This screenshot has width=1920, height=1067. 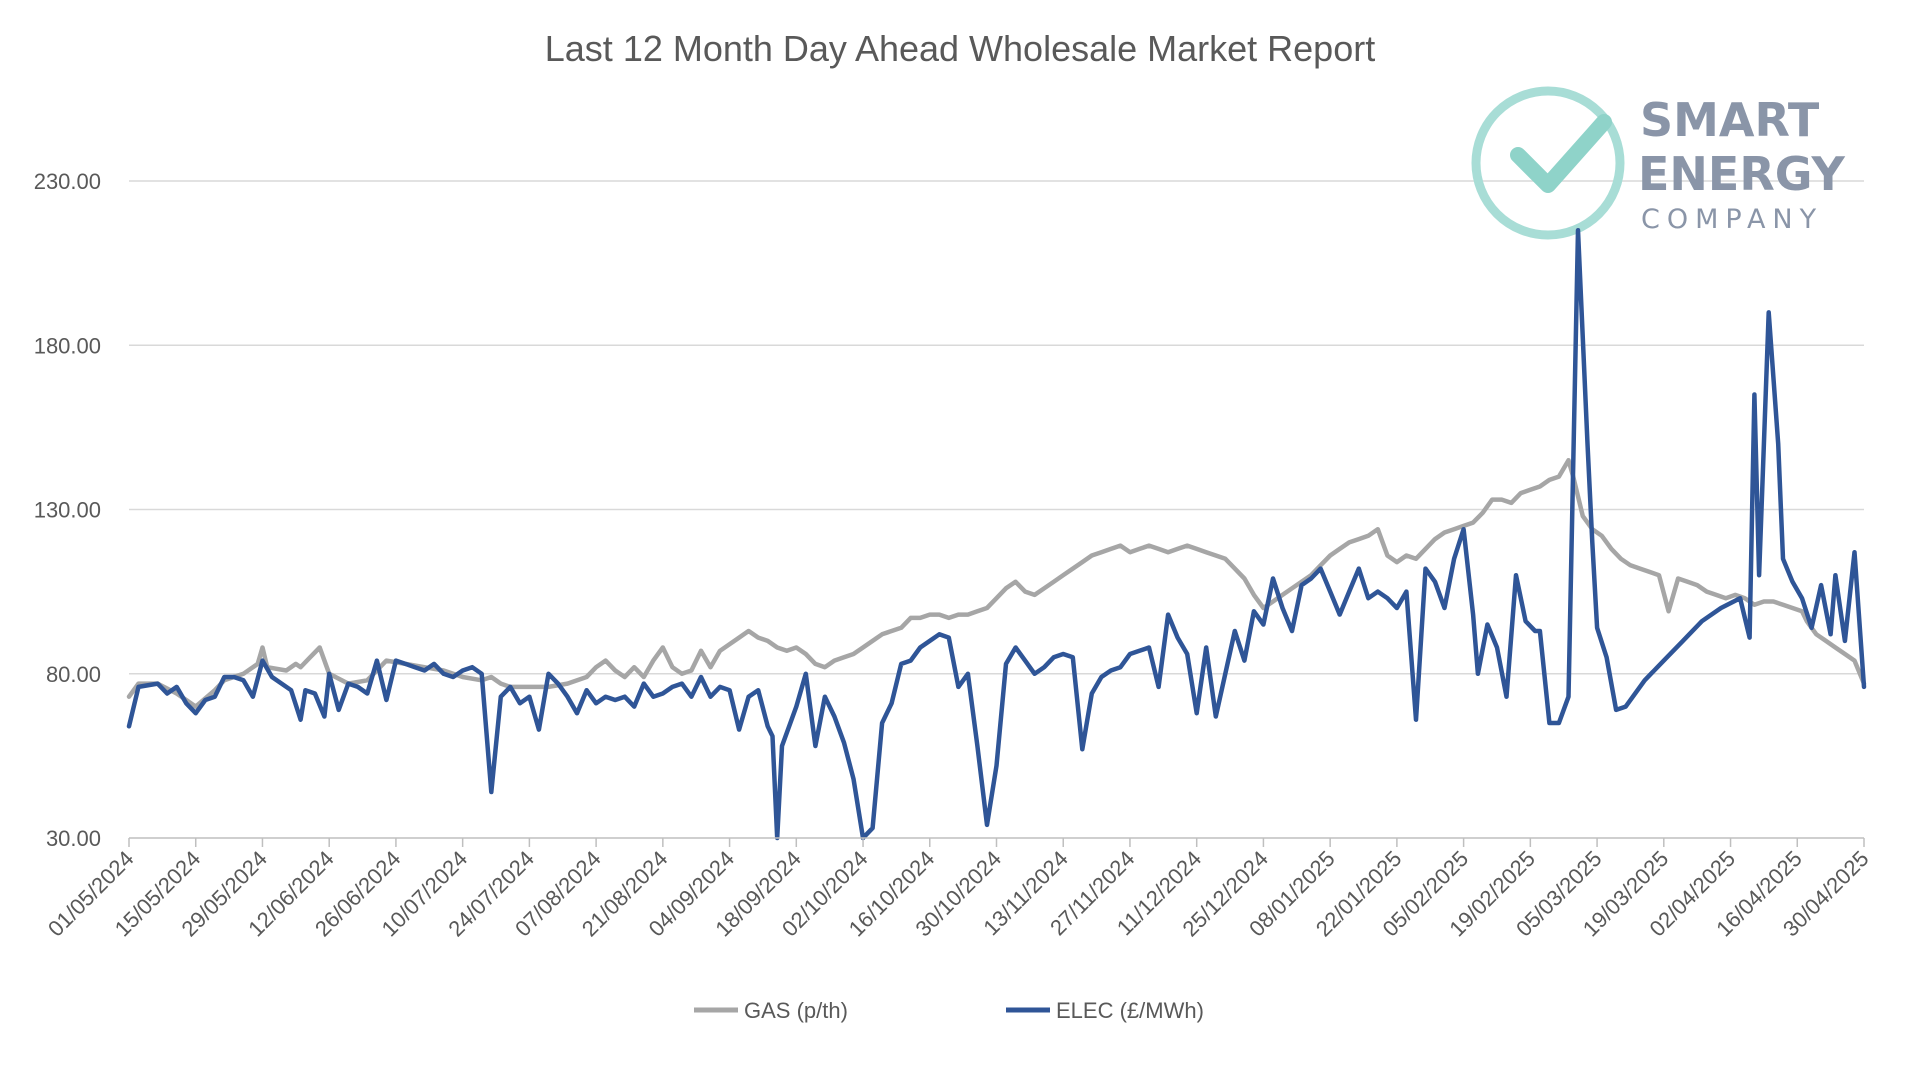 What do you see at coordinates (1730, 120) in the screenshot?
I see `logo-word-smart: SMART` at bounding box center [1730, 120].